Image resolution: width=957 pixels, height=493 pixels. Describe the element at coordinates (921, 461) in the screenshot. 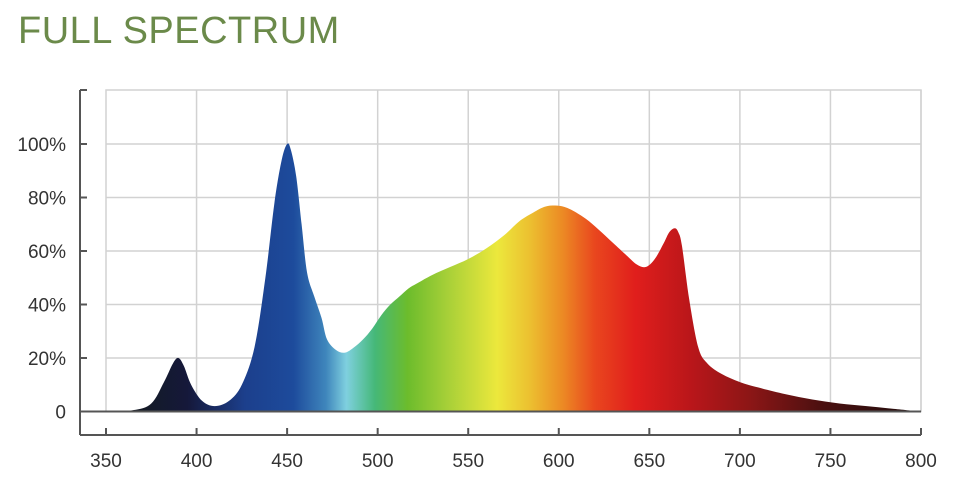

I see `x-tick-label: 800` at that location.